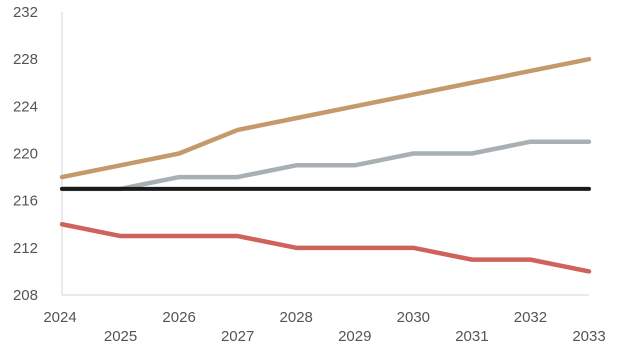  Describe the element at coordinates (324, 327) in the screenshot. I see `x-tick-labels: 2024 2025 2026 2027 2028 2029 2030 2031 2032 2033` at that location.